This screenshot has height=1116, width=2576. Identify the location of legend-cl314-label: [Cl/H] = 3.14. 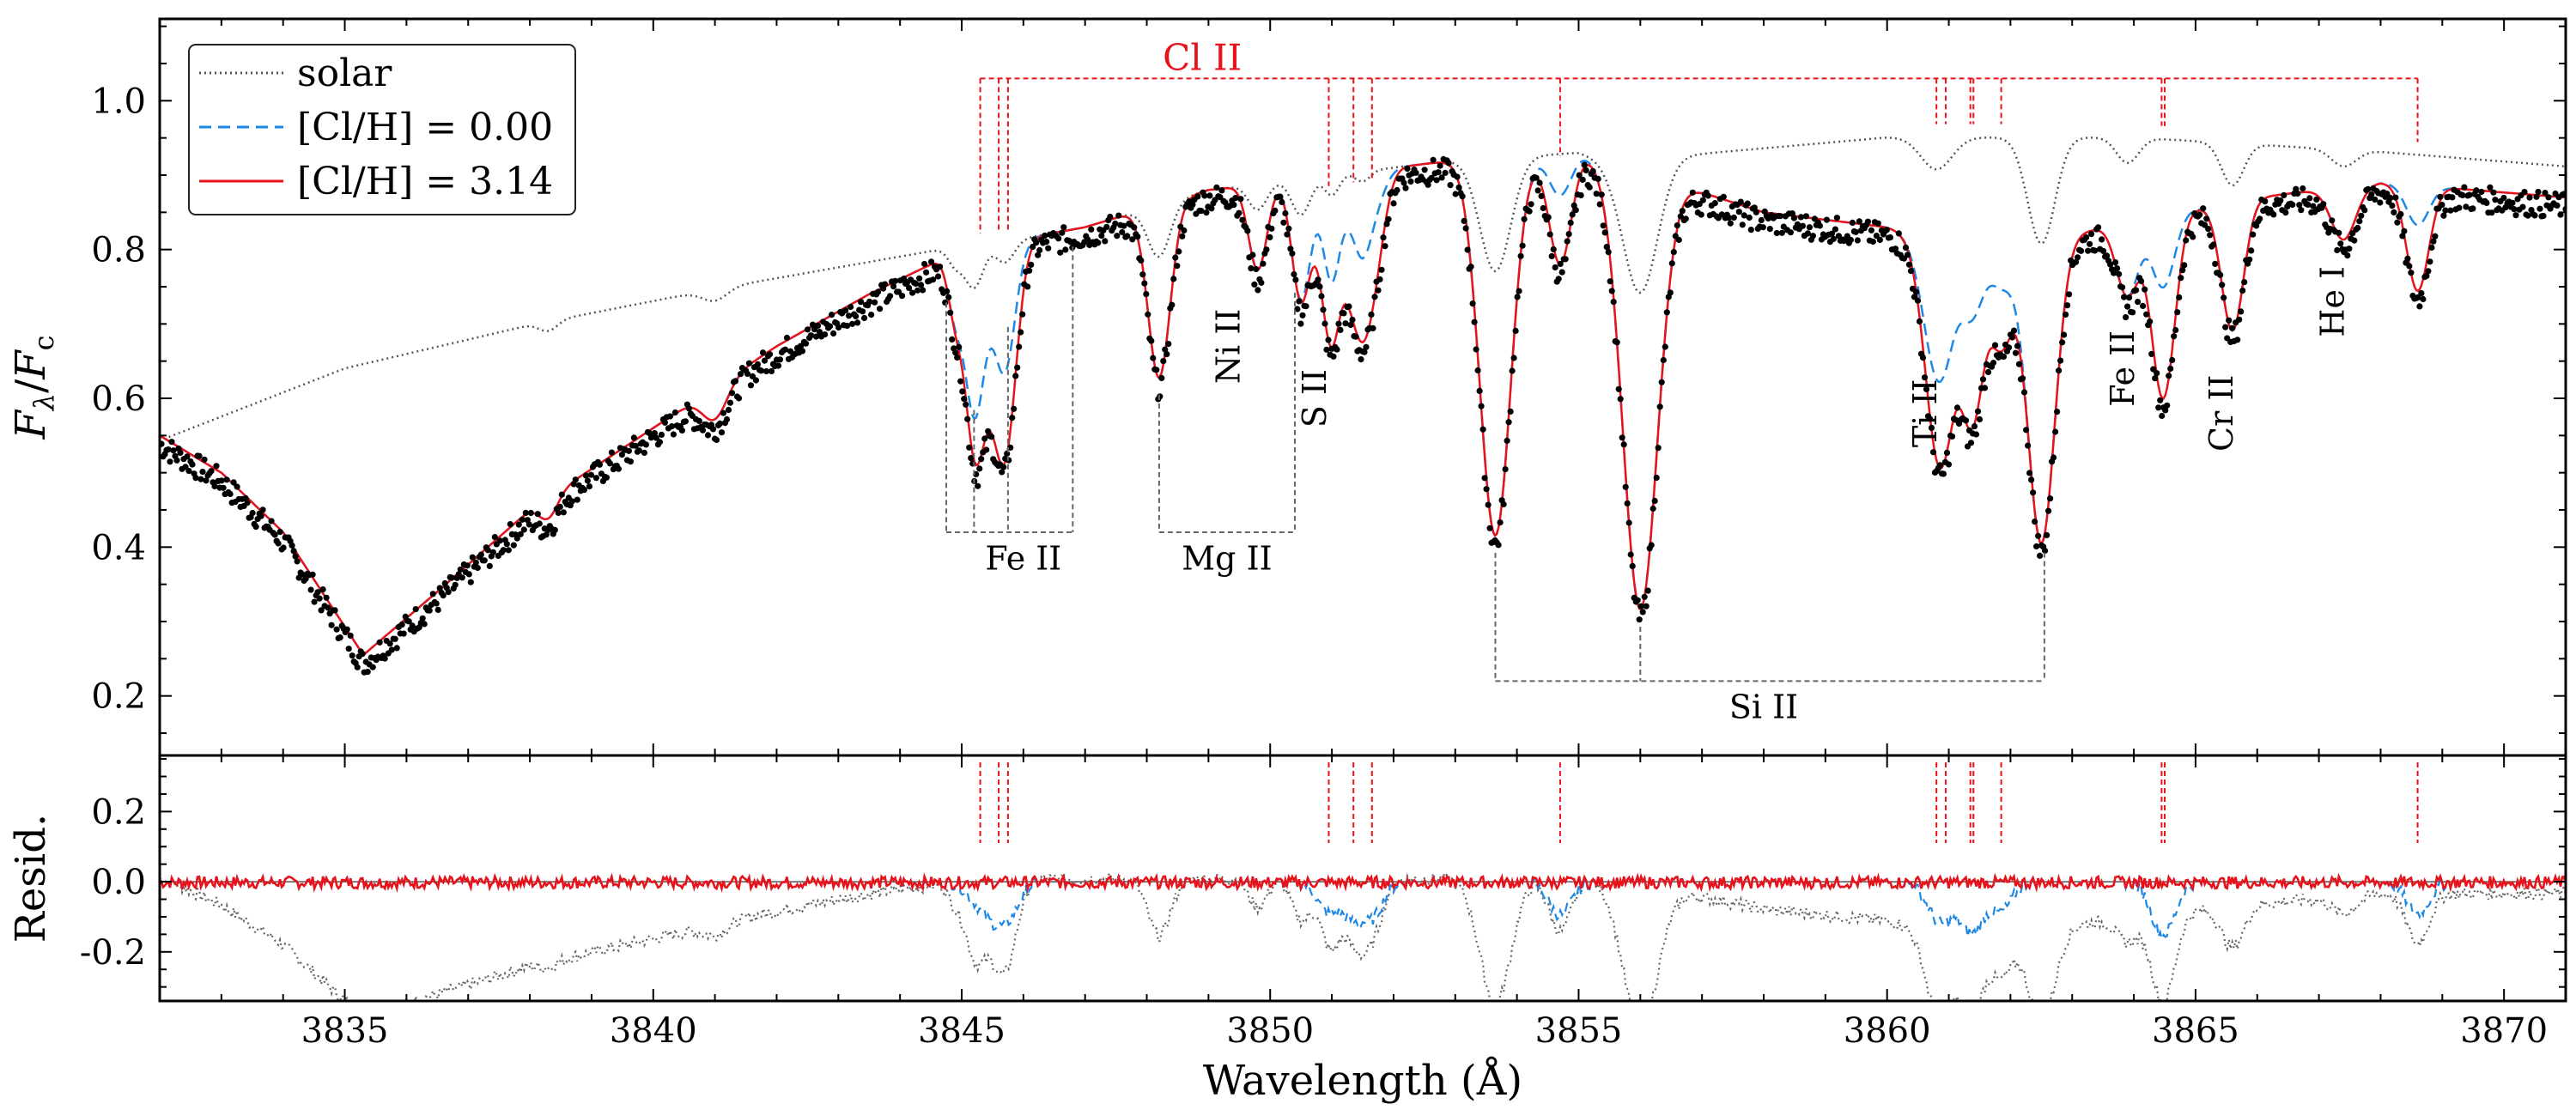
(425, 182).